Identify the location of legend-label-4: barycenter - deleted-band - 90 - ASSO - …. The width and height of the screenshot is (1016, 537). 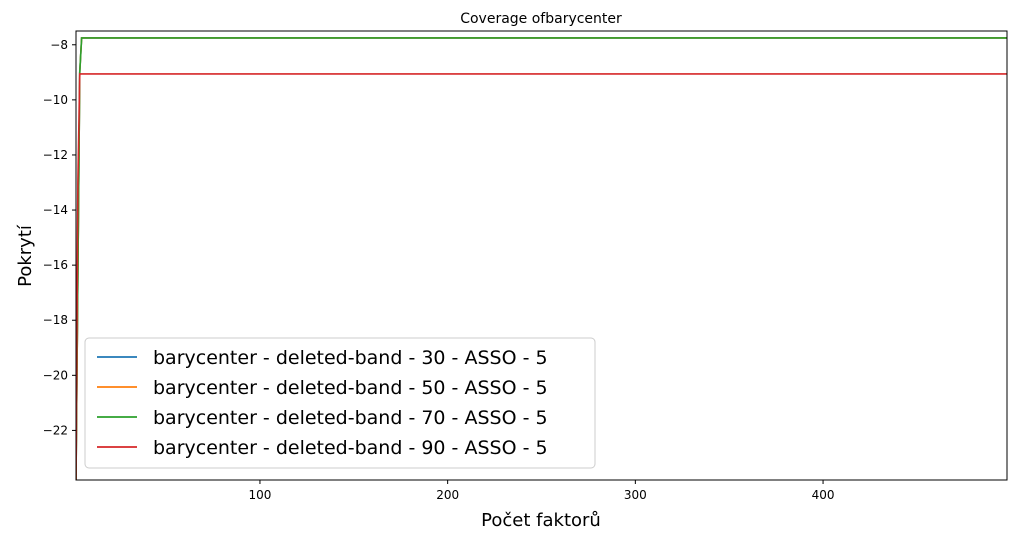
(350, 448).